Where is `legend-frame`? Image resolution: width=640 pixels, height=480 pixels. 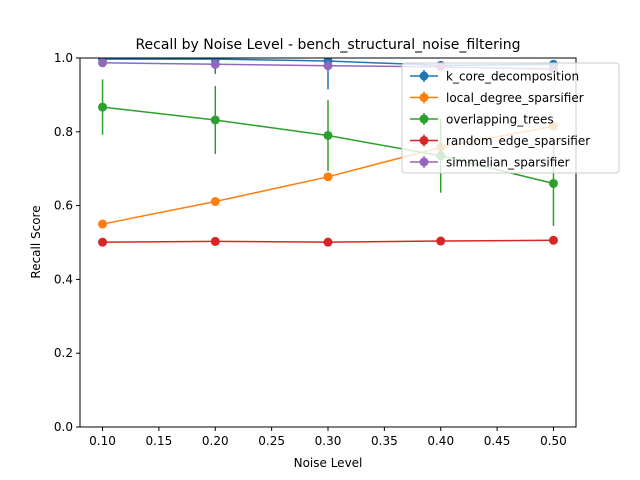 legend-frame is located at coordinates (510, 118).